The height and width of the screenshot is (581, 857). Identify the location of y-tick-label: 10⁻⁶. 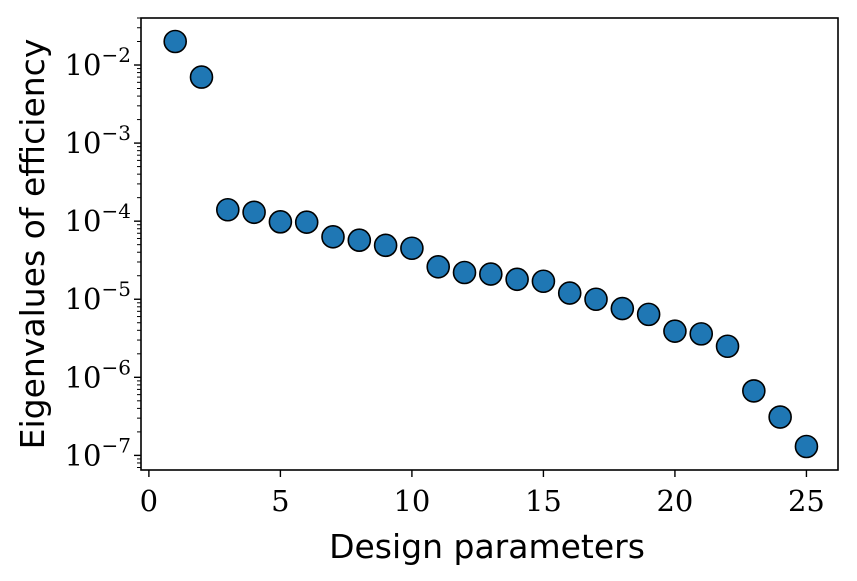
(98, 374).